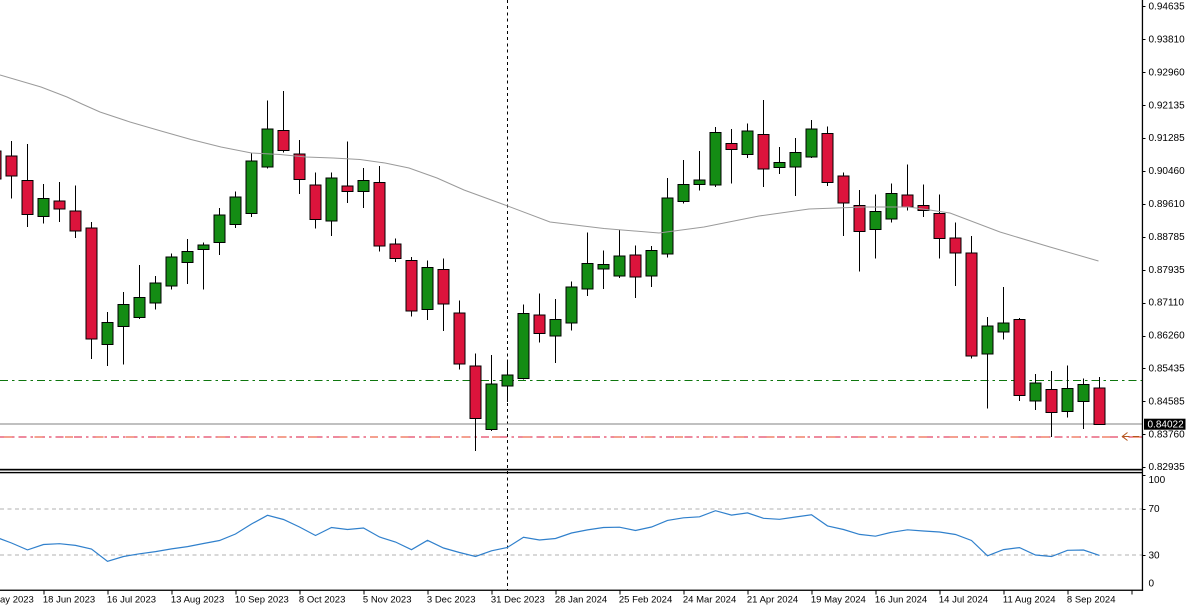 This screenshot has height=609, width=1187. I want to click on svg-text: 10 Sep 2023, so click(262, 600).